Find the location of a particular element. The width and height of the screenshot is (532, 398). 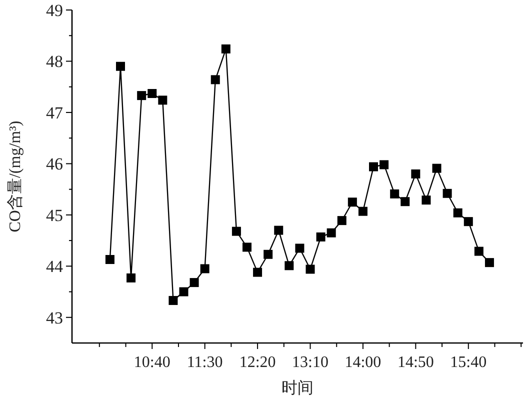

x-tick-label: 11:30 is located at coordinates (204, 362).